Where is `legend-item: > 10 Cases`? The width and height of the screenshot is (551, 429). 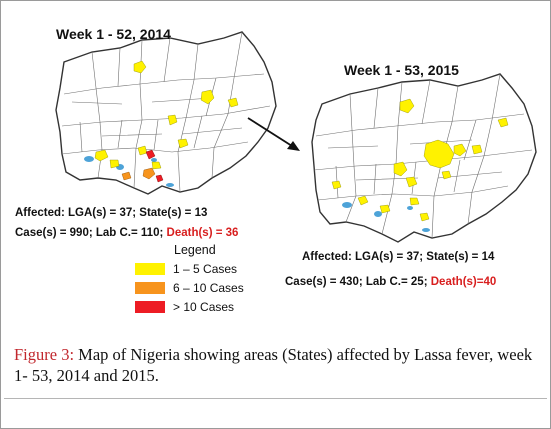 legend-item: > 10 Cases is located at coordinates (184, 307).